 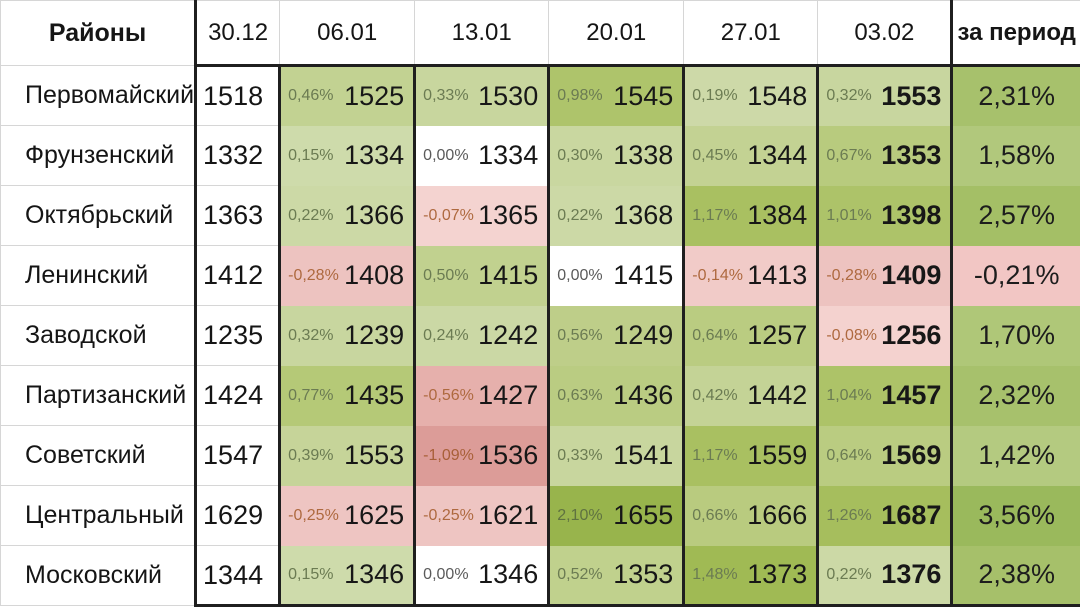 What do you see at coordinates (751, 576) in the screenshot?
I see `week-cell: 1,48% 1373` at bounding box center [751, 576].